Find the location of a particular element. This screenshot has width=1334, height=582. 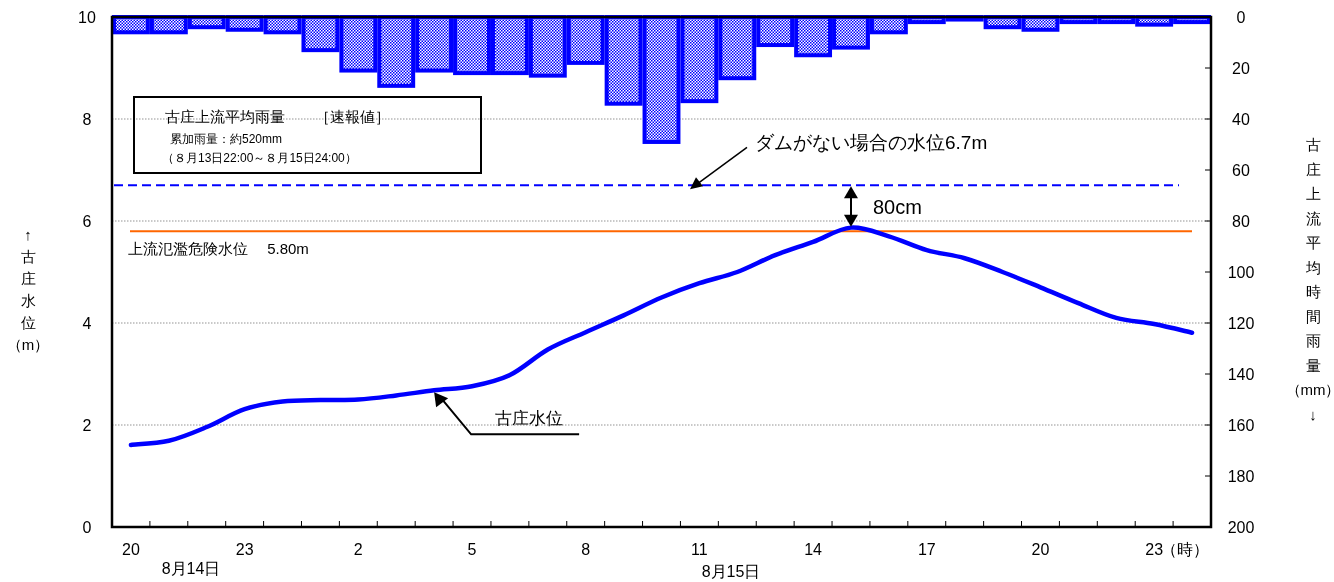

text: 8月14日 is located at coordinates (191, 568).